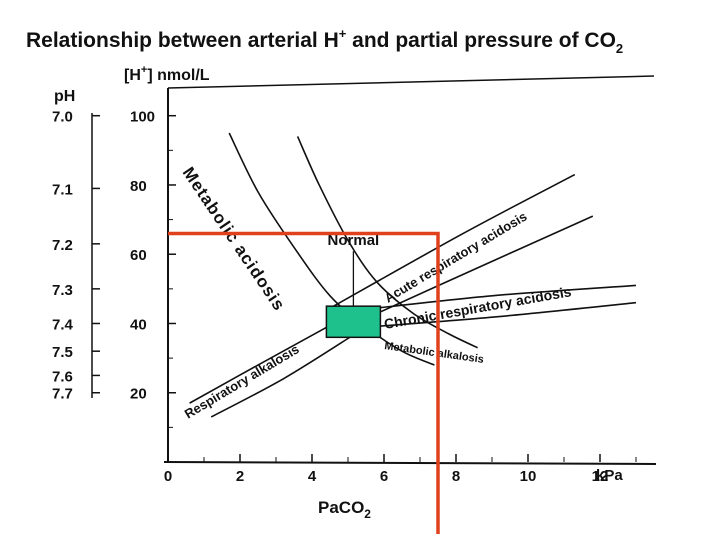 The width and height of the screenshot is (720, 540). I want to click on y-tick-label: 40, so click(138, 324).